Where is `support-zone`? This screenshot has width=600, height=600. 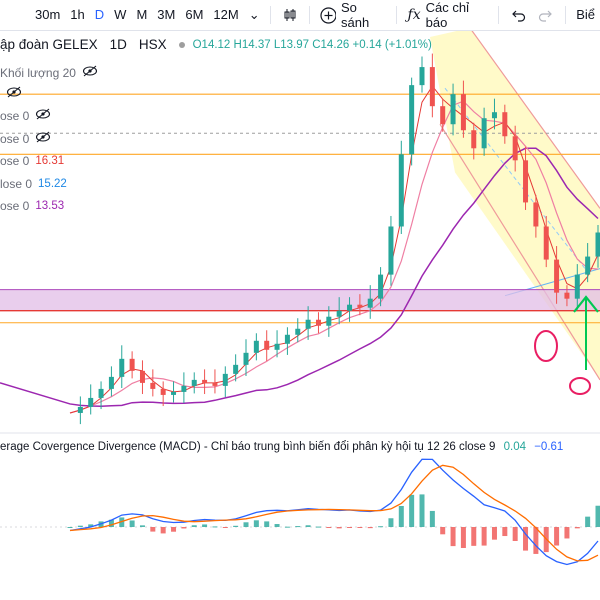
support-zone is located at coordinates (300, 300).